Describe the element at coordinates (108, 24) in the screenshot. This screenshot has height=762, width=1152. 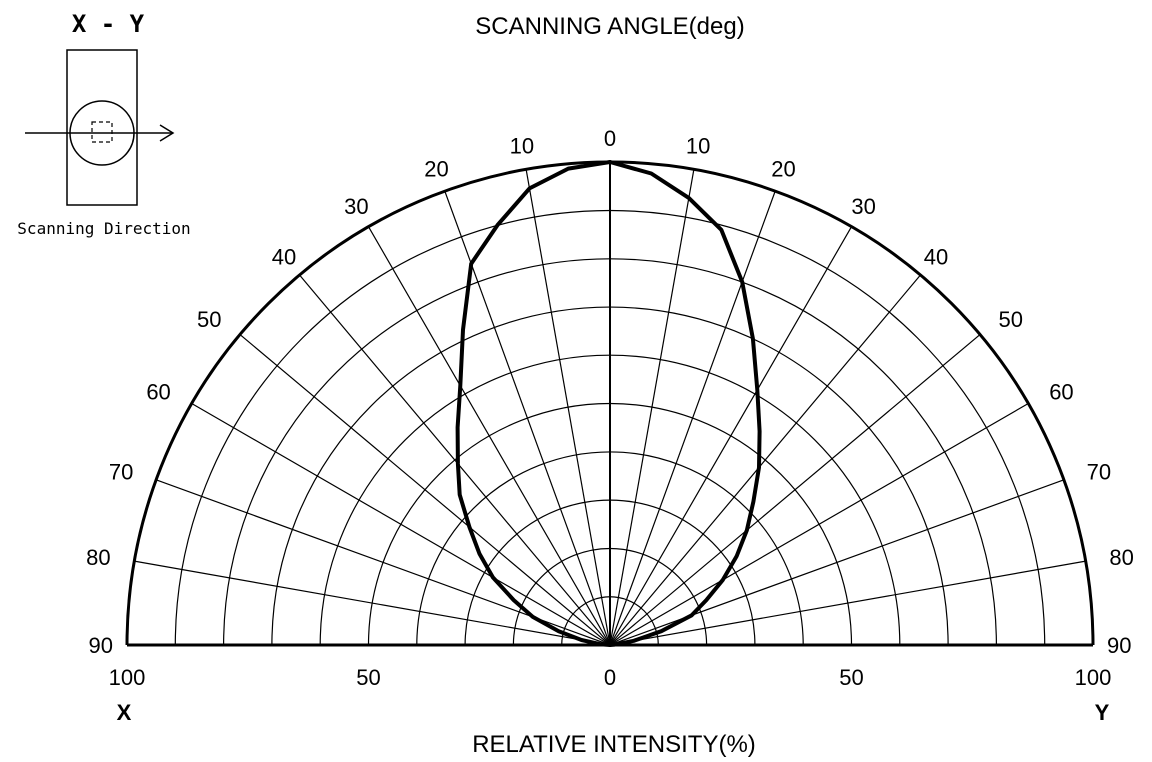
I see `inset-title: X - Y` at that location.